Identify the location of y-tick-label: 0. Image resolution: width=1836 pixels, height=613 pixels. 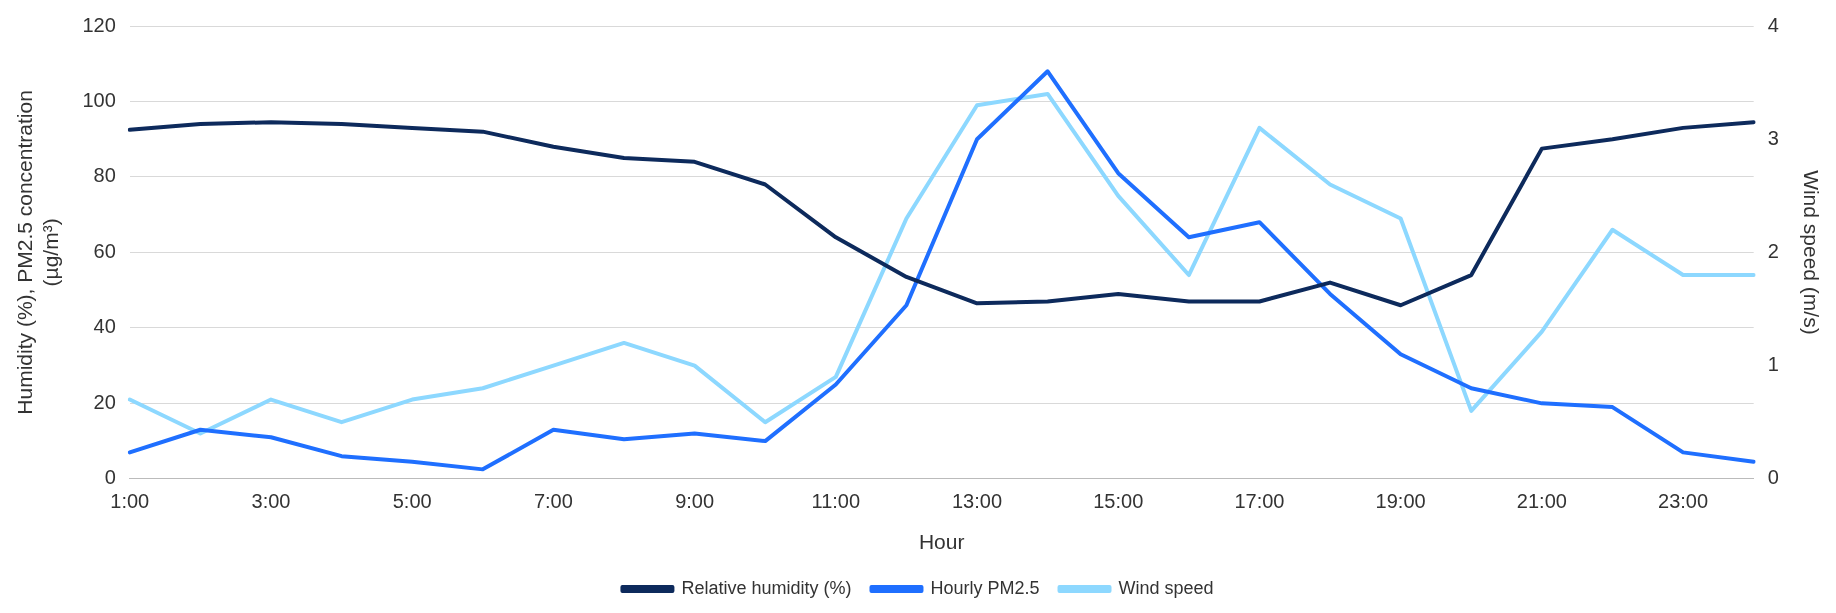
(110, 477).